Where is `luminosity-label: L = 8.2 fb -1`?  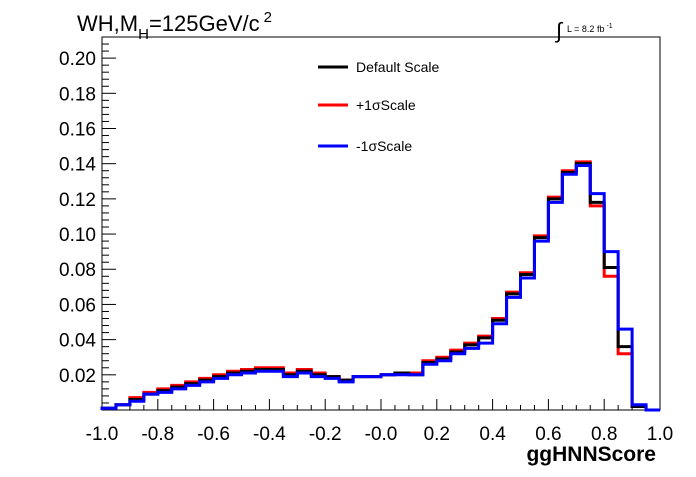 luminosity-label: L = 8.2 fb -1 is located at coordinates (590, 28).